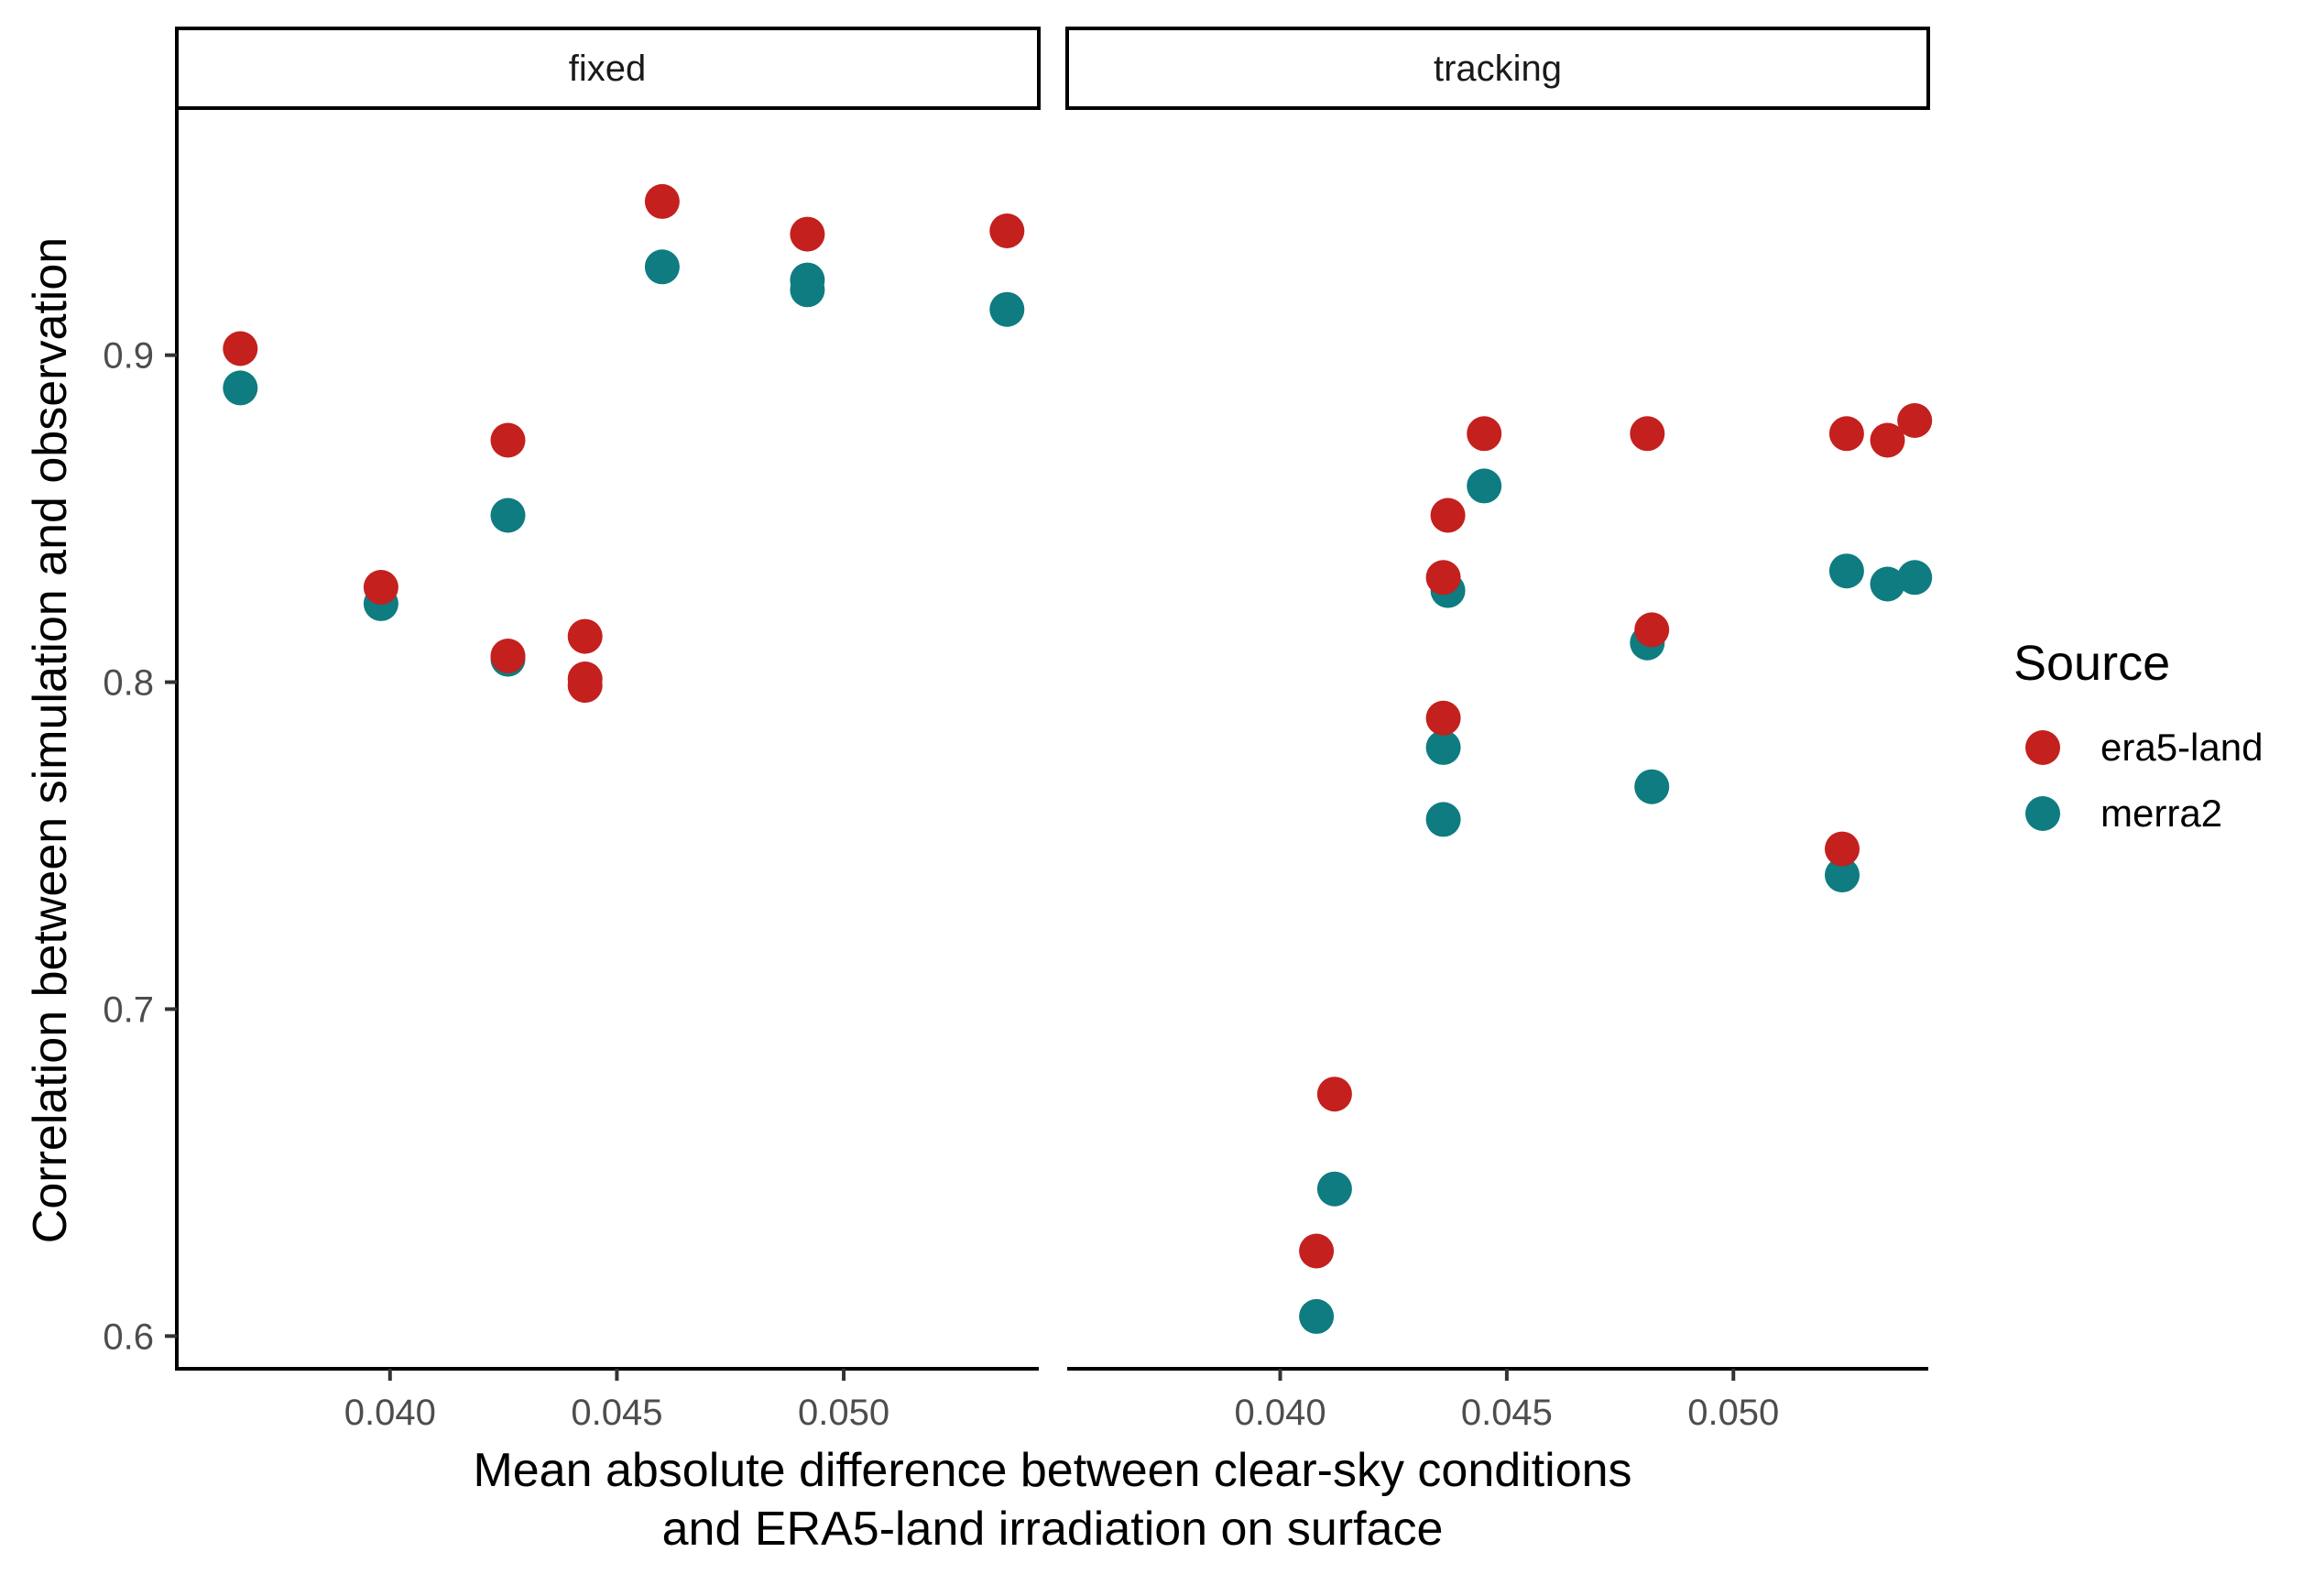 The image size is (2324, 1574). Describe the element at coordinates (2161, 813) in the screenshot. I see `legend-label-merra2: merra2` at that location.